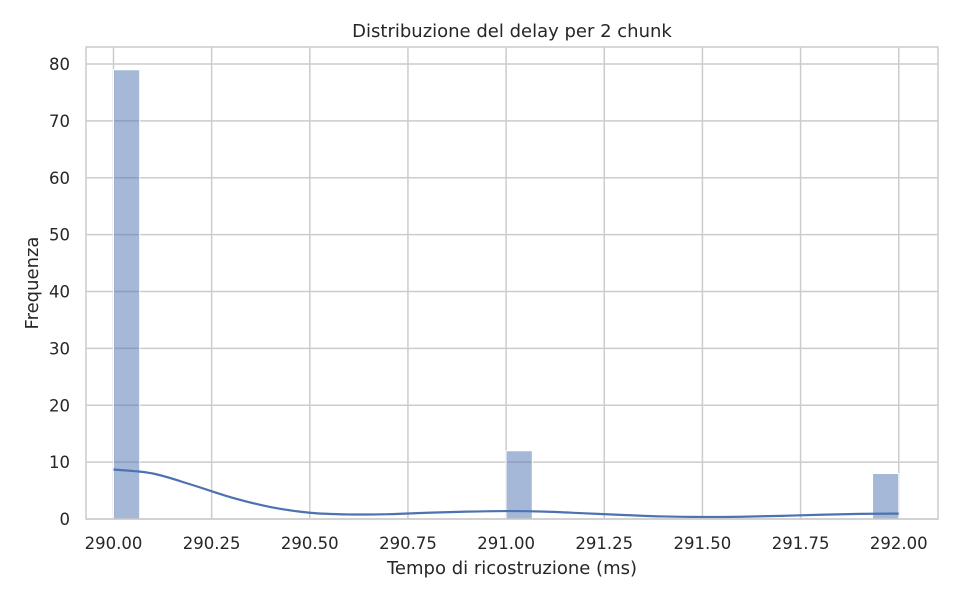 The image size is (960, 600). I want to click on y-axis-label: Frequenza, so click(32, 283).